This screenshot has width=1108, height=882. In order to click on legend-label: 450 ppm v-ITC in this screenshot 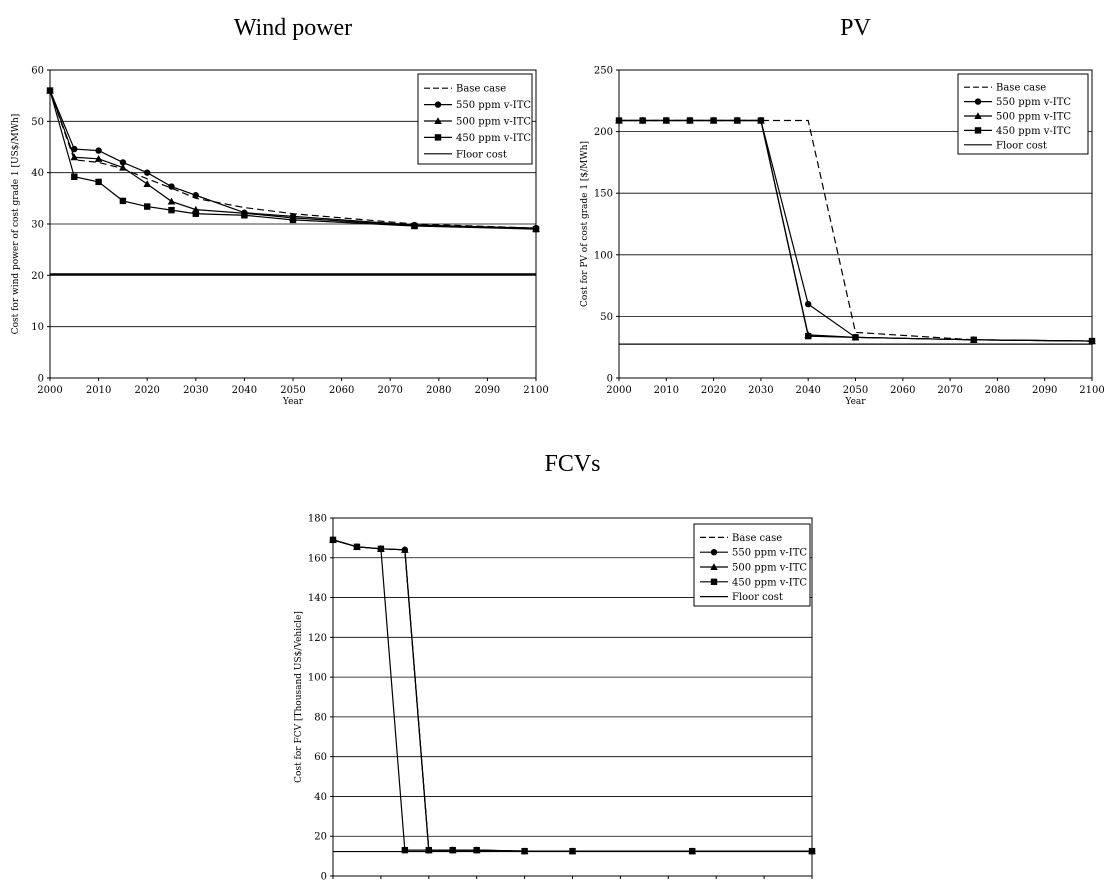, I will do `click(1033, 131)`.